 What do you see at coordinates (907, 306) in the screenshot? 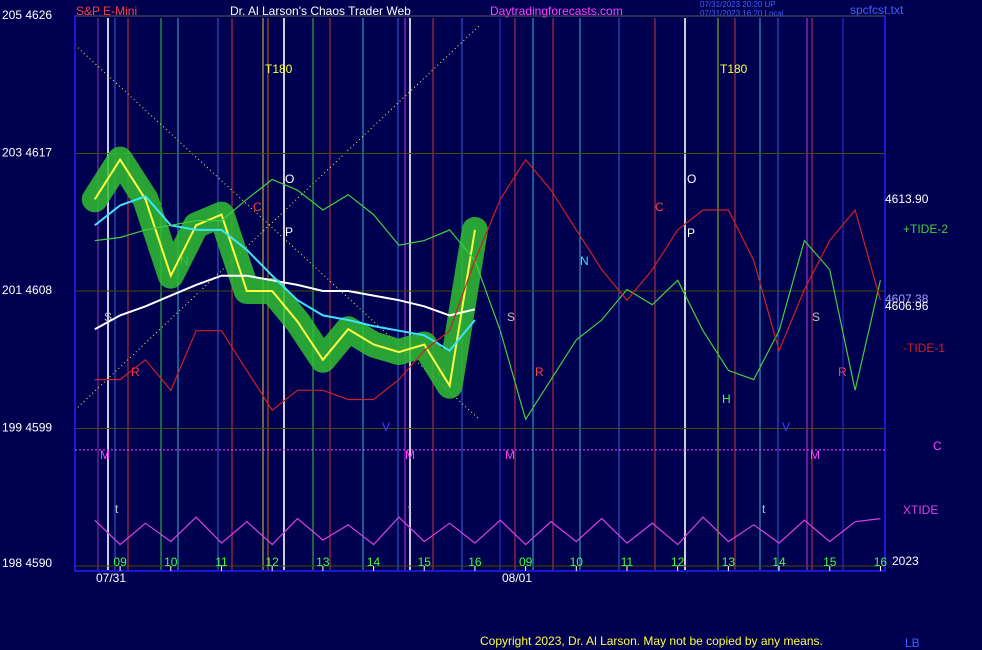
I see `right-label: 4606.96` at bounding box center [907, 306].